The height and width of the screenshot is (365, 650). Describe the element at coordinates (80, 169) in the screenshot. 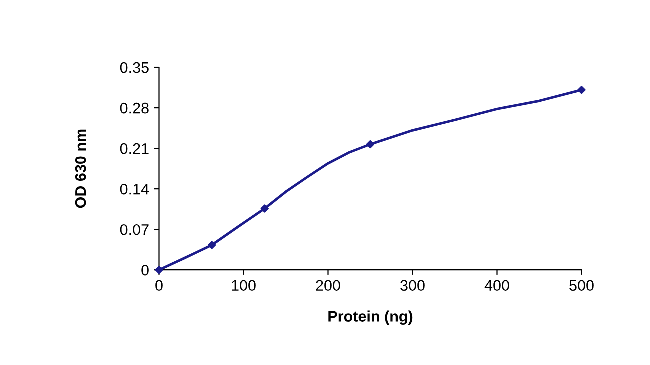

I see `y-axis-title: OD 630 nm` at that location.